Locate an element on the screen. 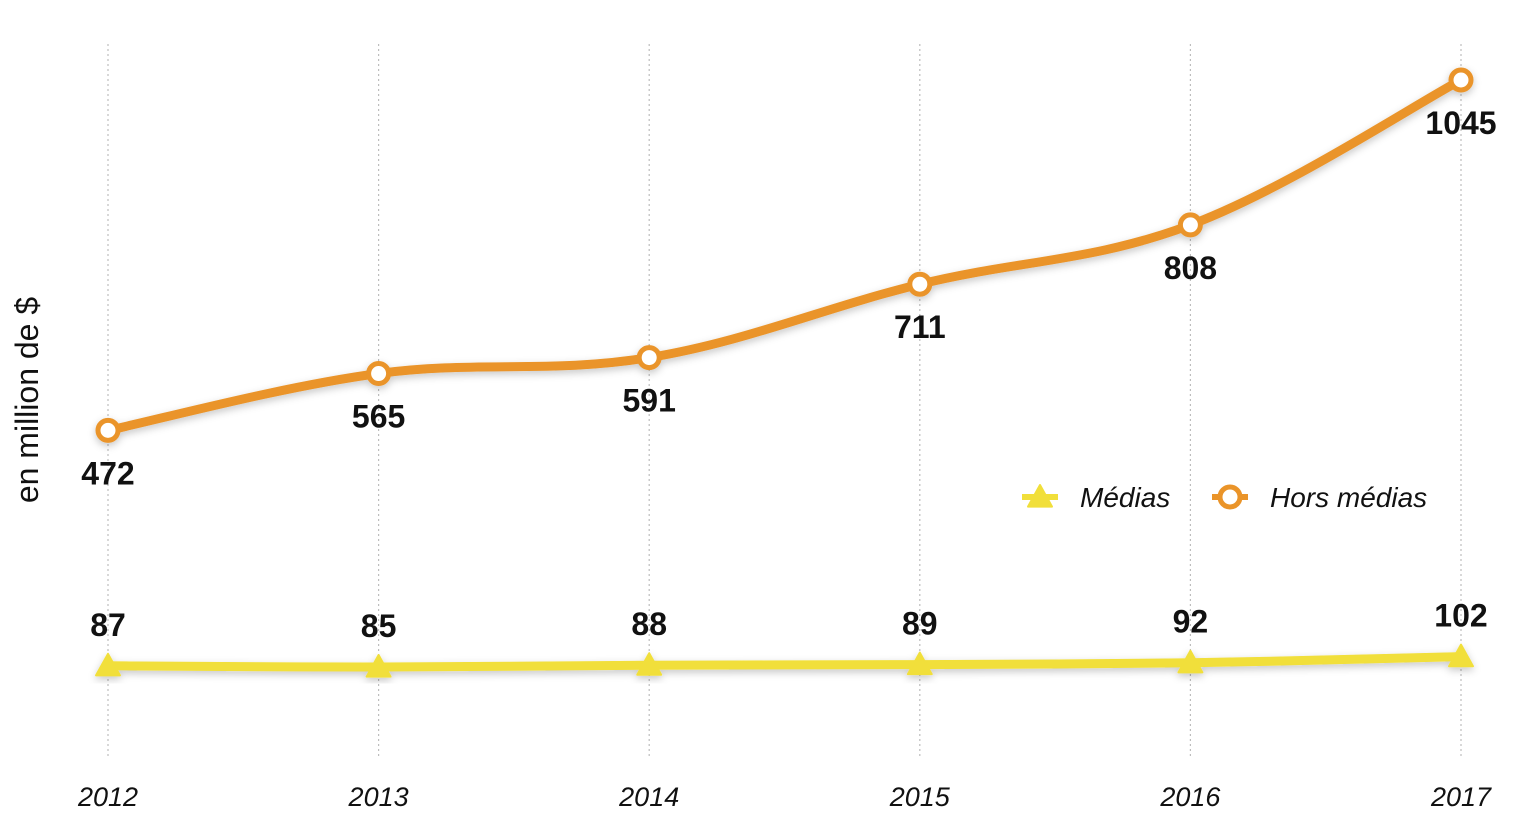  point-m-dias-2016 is located at coordinates (1190, 661).